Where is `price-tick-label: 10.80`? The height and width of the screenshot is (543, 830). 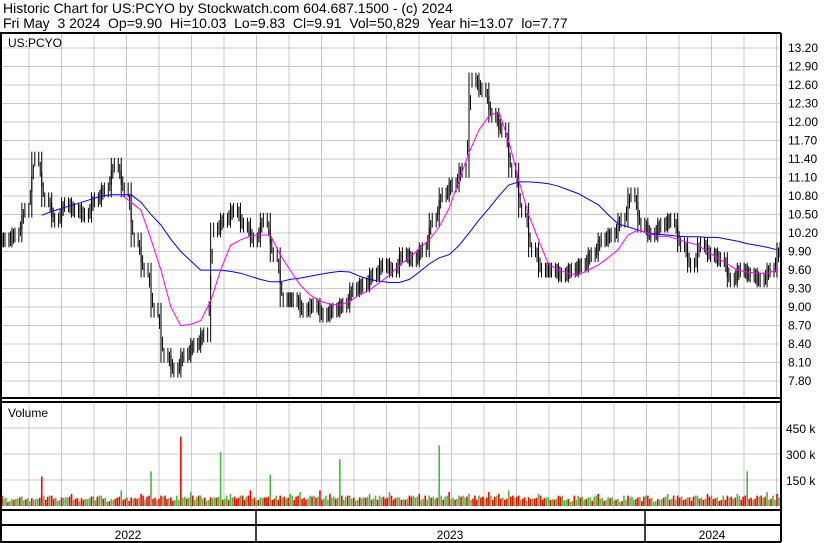 price-tick-label: 10.80 is located at coordinates (803, 196).